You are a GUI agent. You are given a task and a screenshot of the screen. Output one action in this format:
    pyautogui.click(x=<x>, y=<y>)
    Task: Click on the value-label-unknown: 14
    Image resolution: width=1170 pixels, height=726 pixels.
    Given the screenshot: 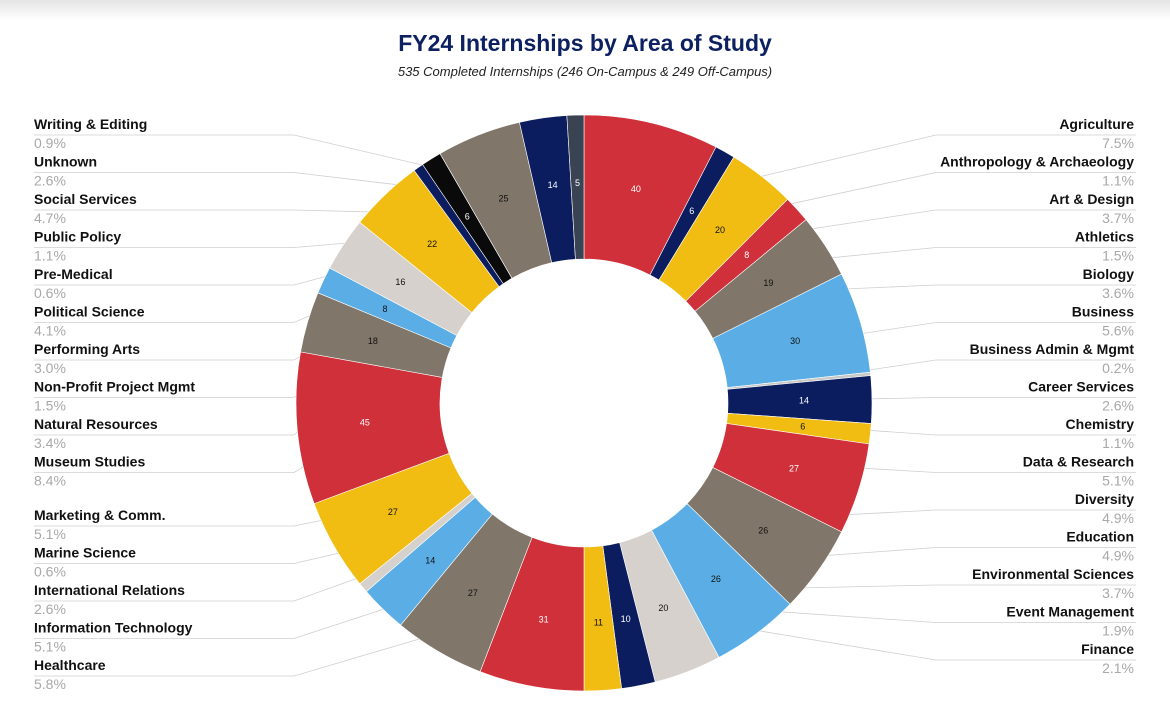 What is the action you would take?
    pyautogui.click(x=553, y=185)
    